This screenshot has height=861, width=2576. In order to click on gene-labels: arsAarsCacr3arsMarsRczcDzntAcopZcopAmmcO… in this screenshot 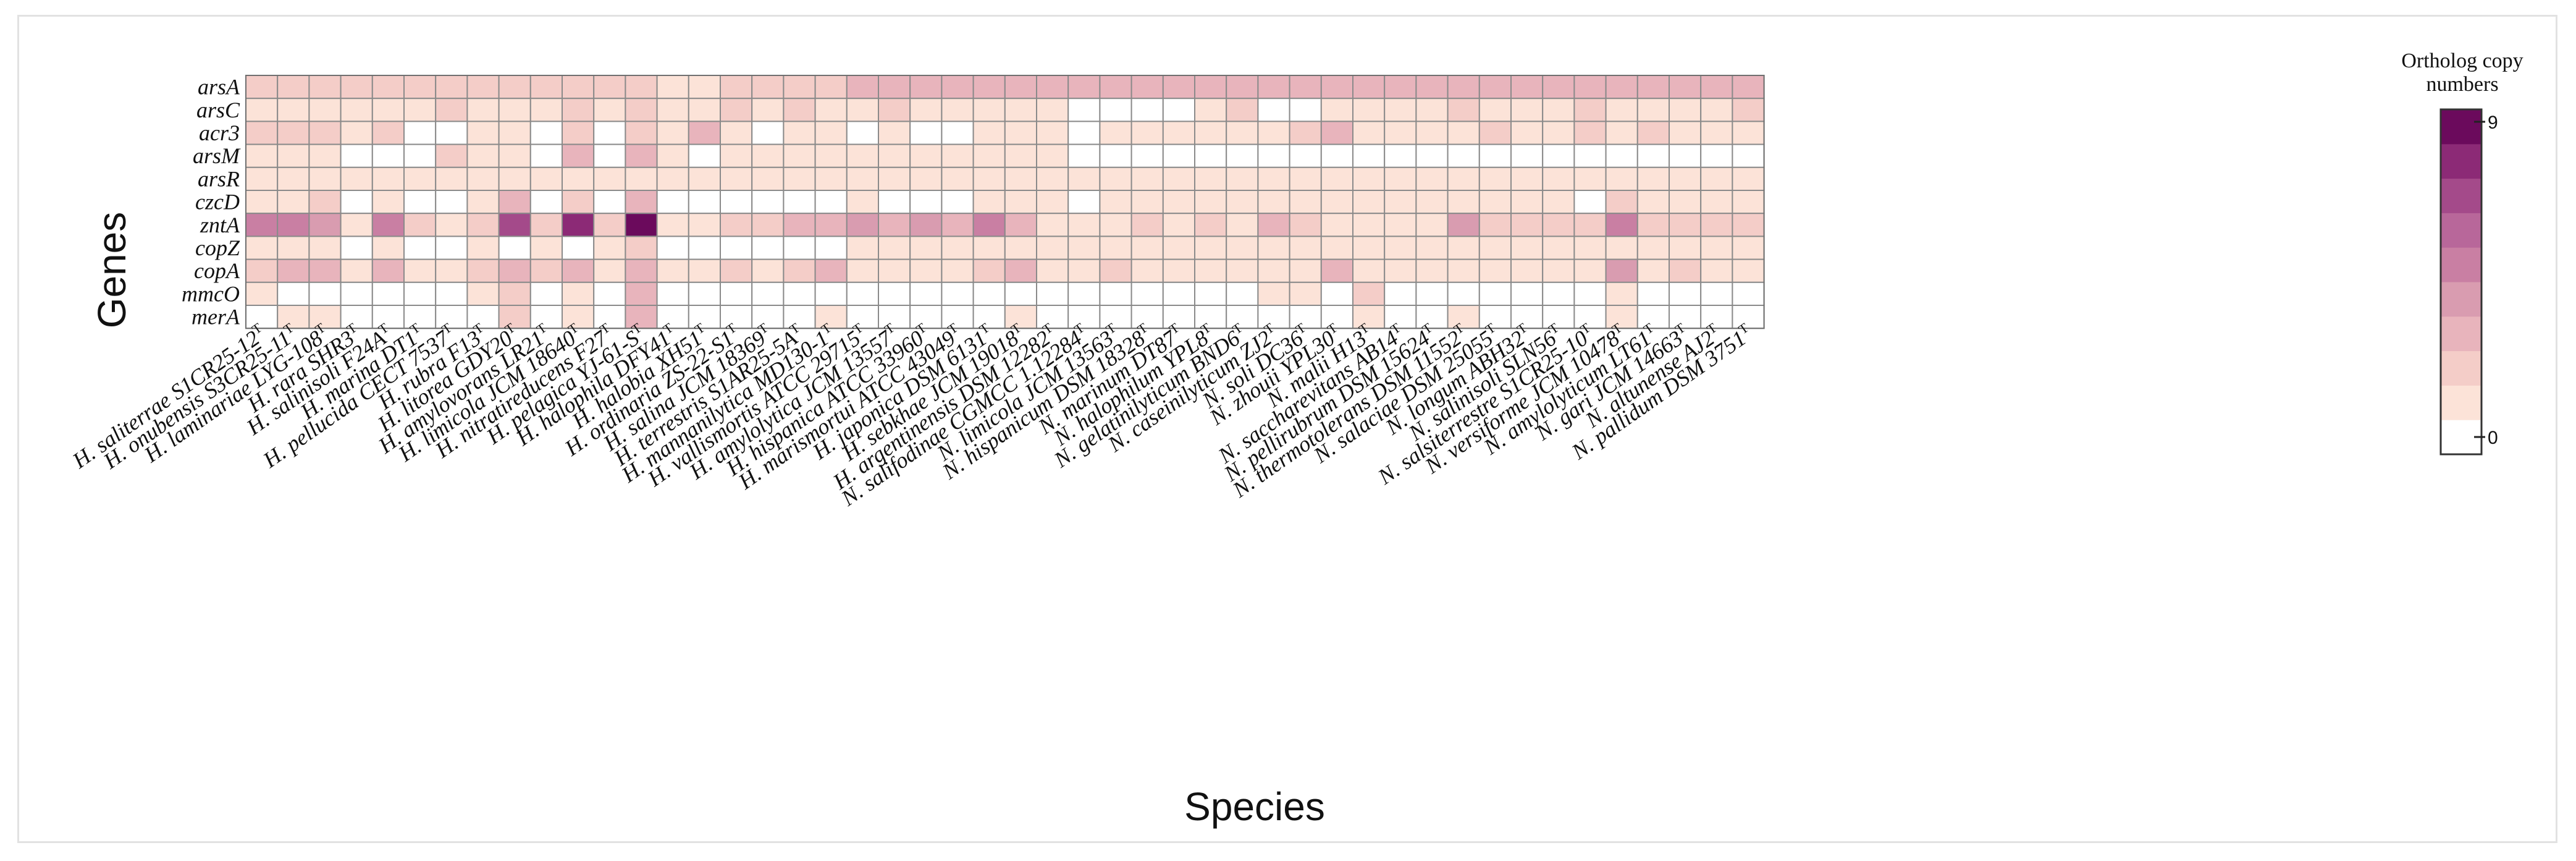, I will do `click(211, 202)`.